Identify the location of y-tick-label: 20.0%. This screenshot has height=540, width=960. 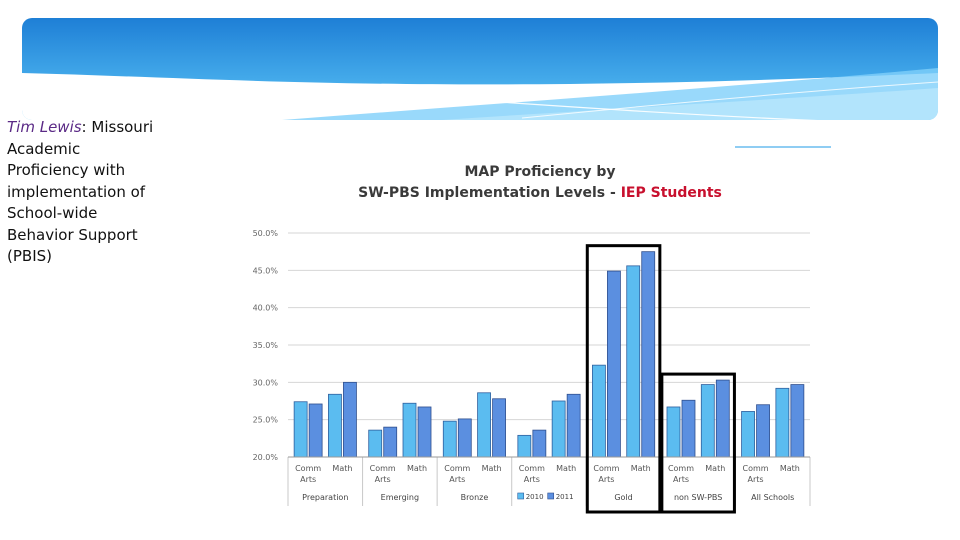
(266, 457).